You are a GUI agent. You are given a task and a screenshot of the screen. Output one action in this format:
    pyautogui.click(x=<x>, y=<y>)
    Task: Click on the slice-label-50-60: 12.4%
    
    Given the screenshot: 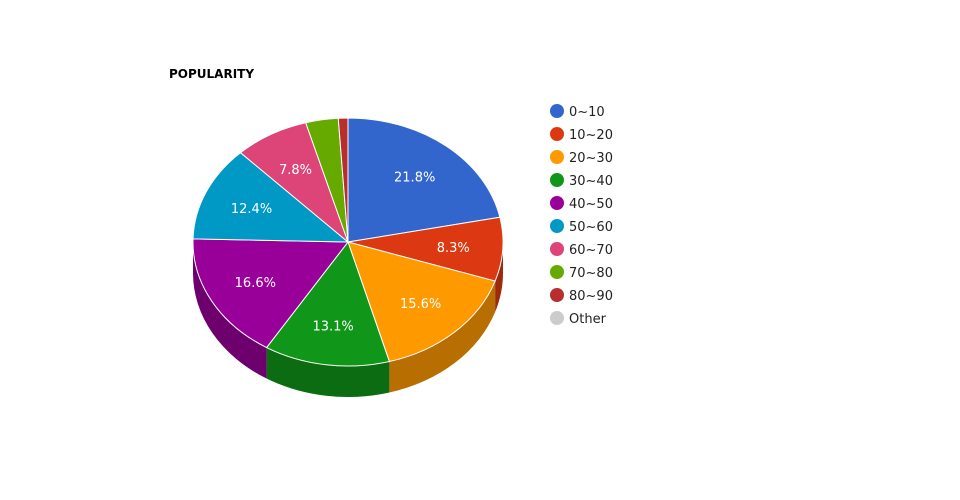 What is the action you would take?
    pyautogui.click(x=251, y=209)
    